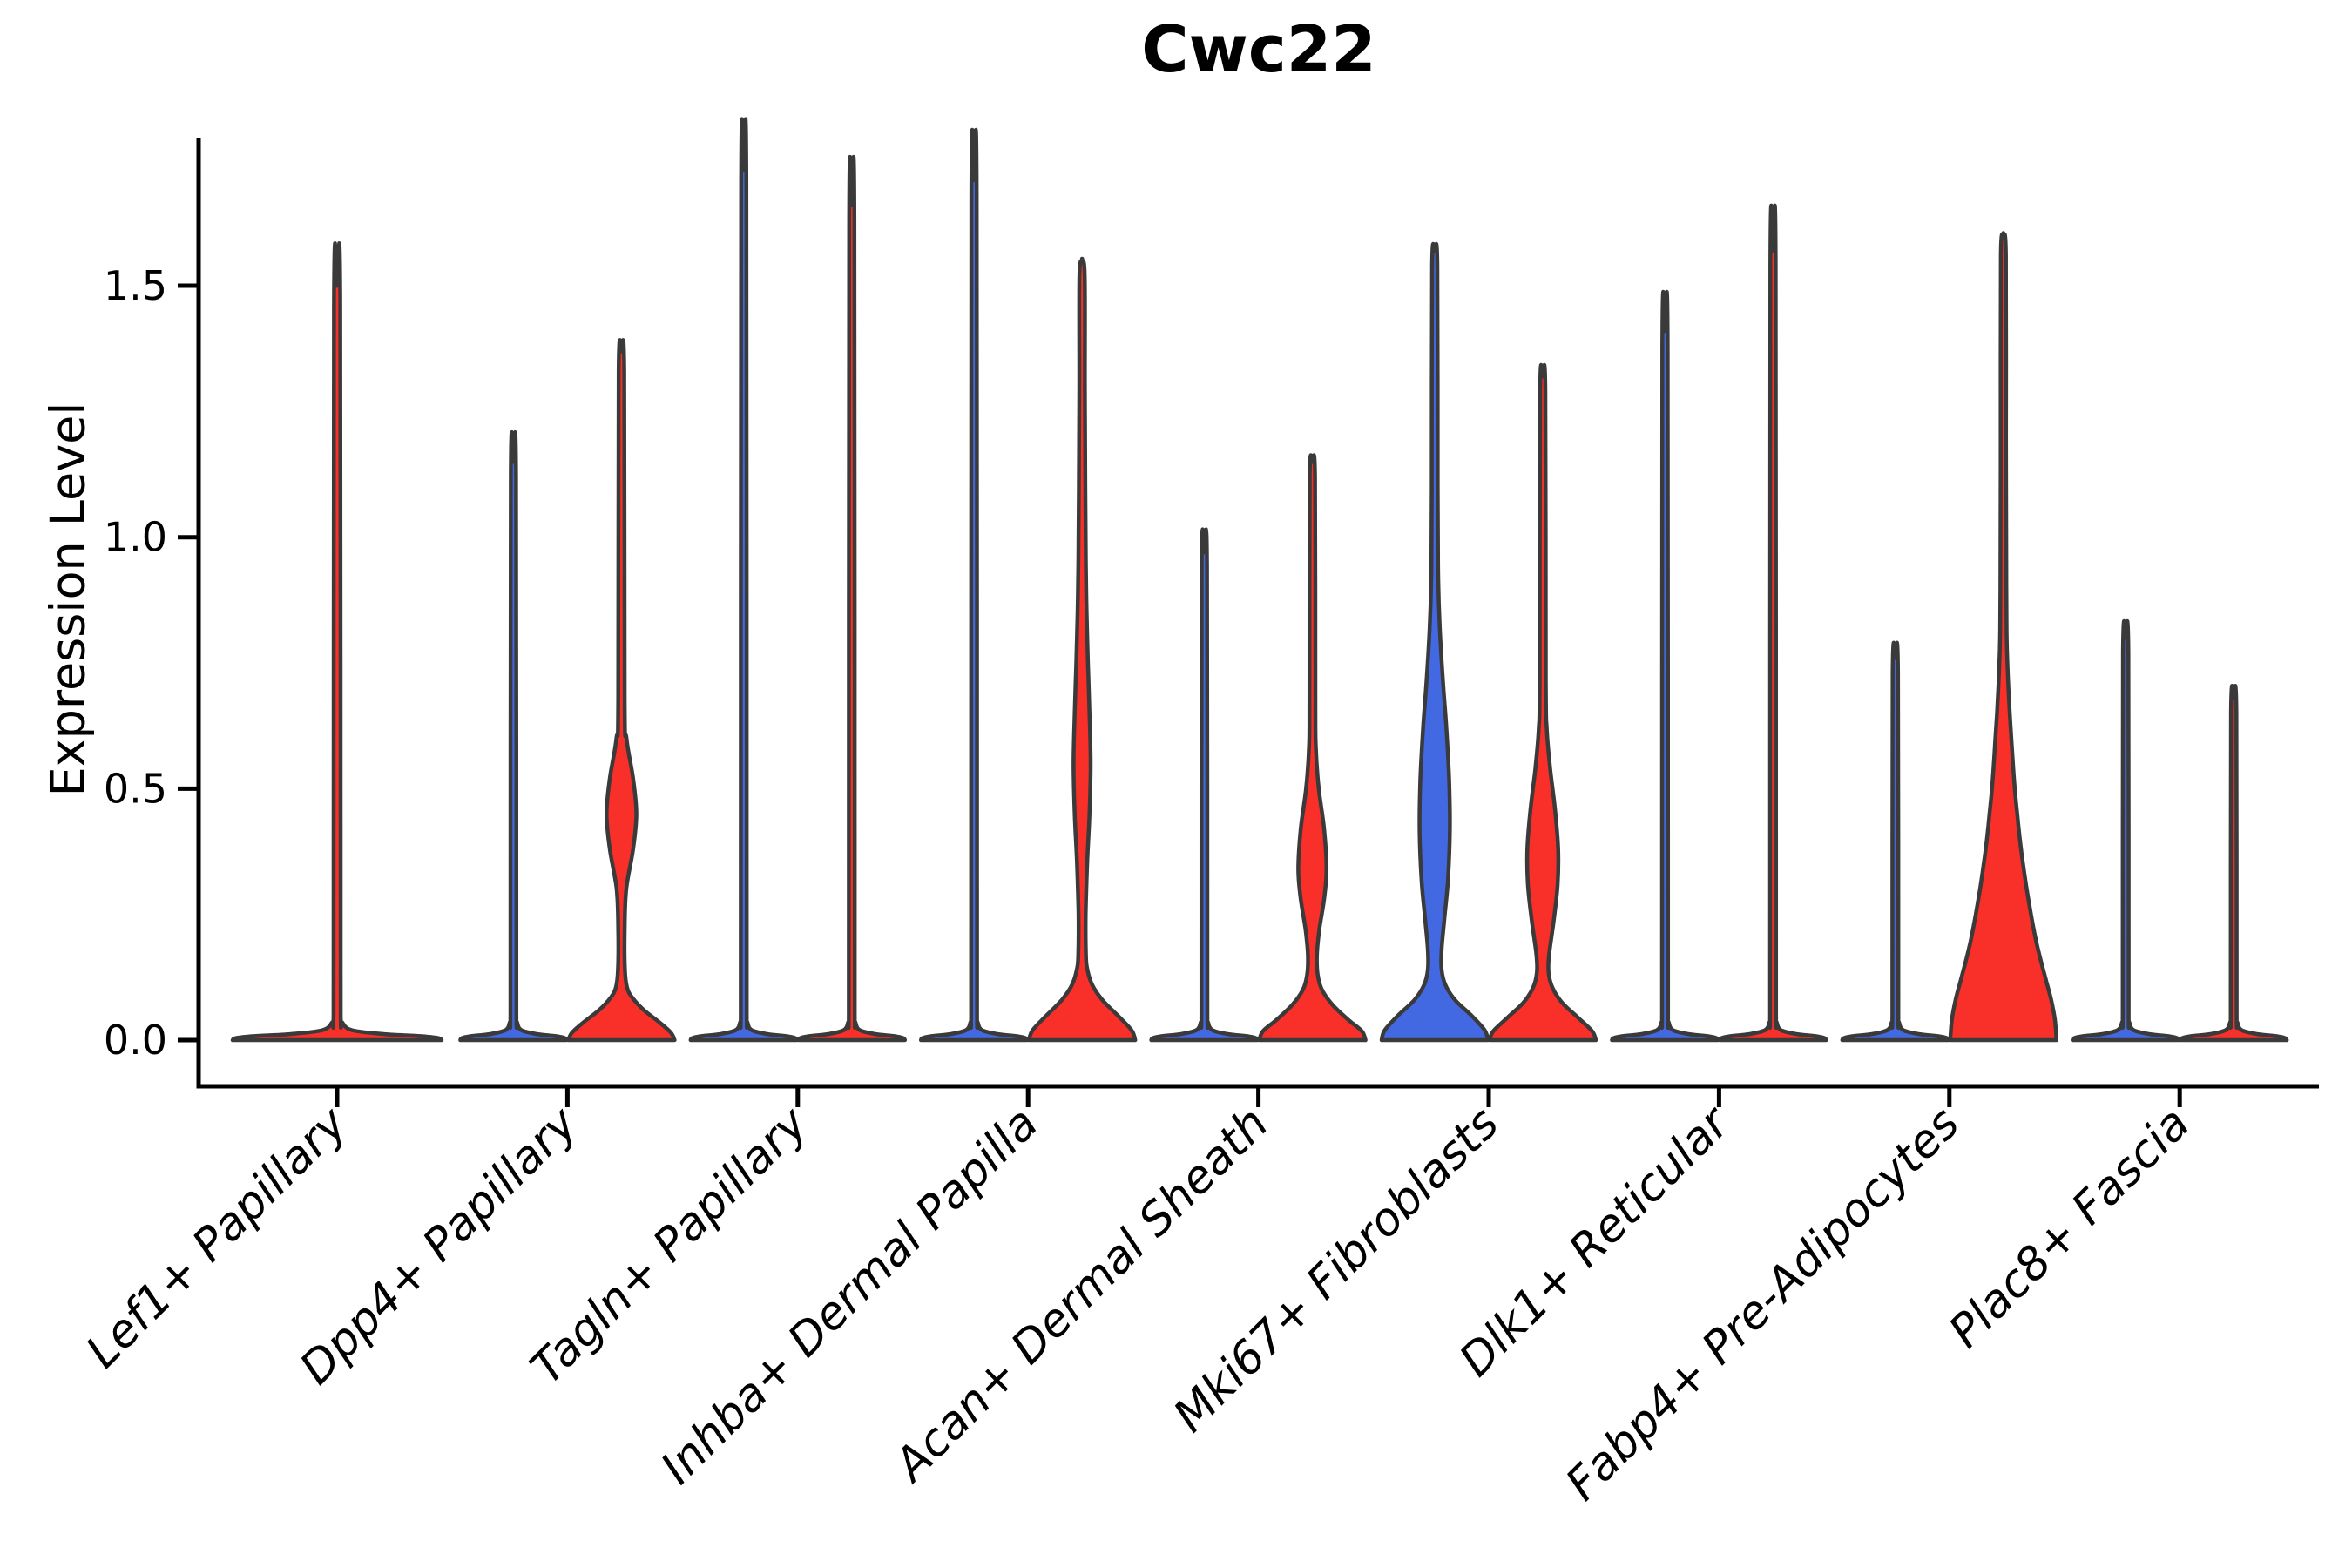 The width and height of the screenshot is (2352, 1568). I want to click on x-tick-label-fabp4-pre-adipocytes: Fabp4+ Pre-Adipocytes, so click(1763, 1304).